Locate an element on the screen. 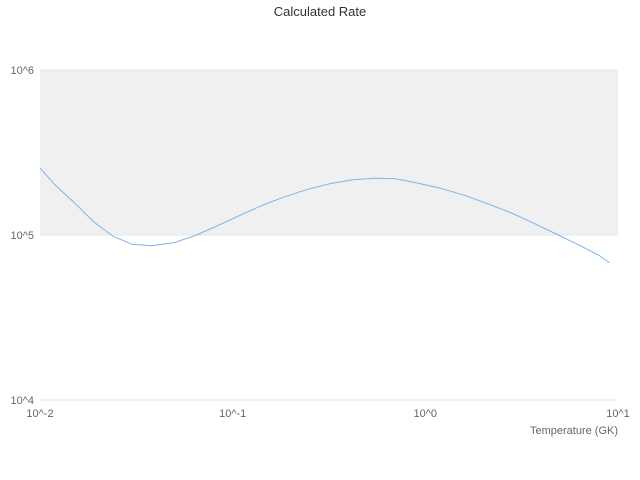 This screenshot has height=480, width=640. x-tick-label: 10^-1 is located at coordinates (232, 414).